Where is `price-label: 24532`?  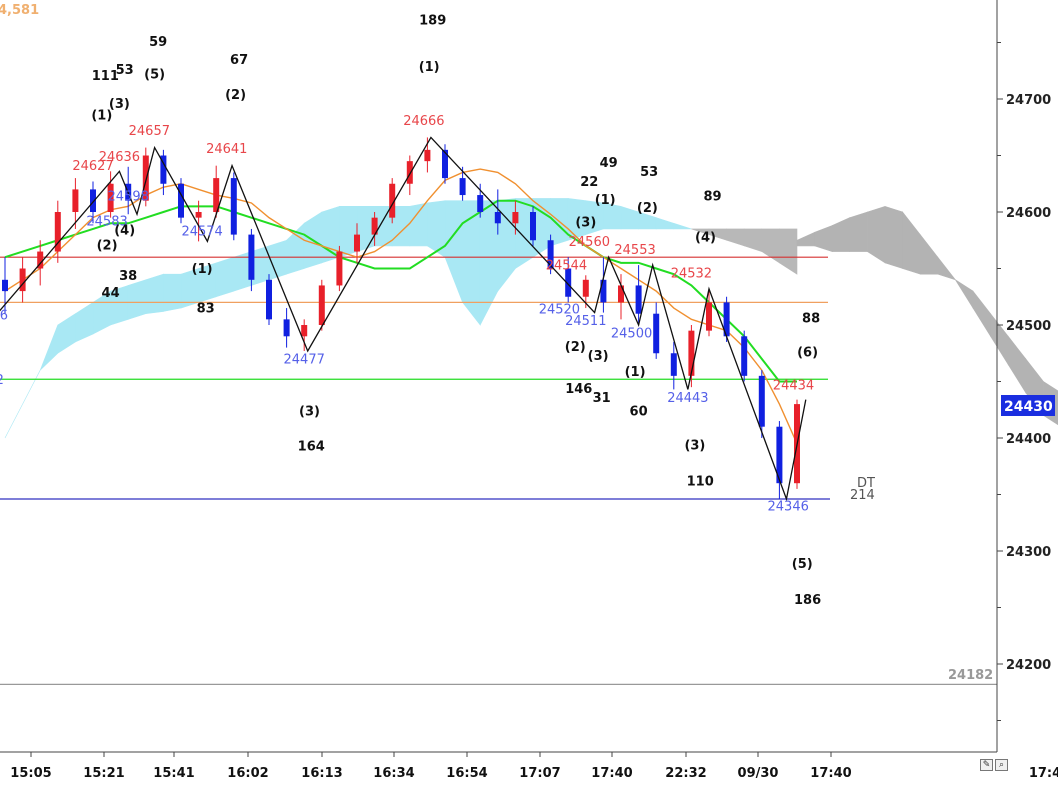
price-label: 24532 is located at coordinates (691, 274).